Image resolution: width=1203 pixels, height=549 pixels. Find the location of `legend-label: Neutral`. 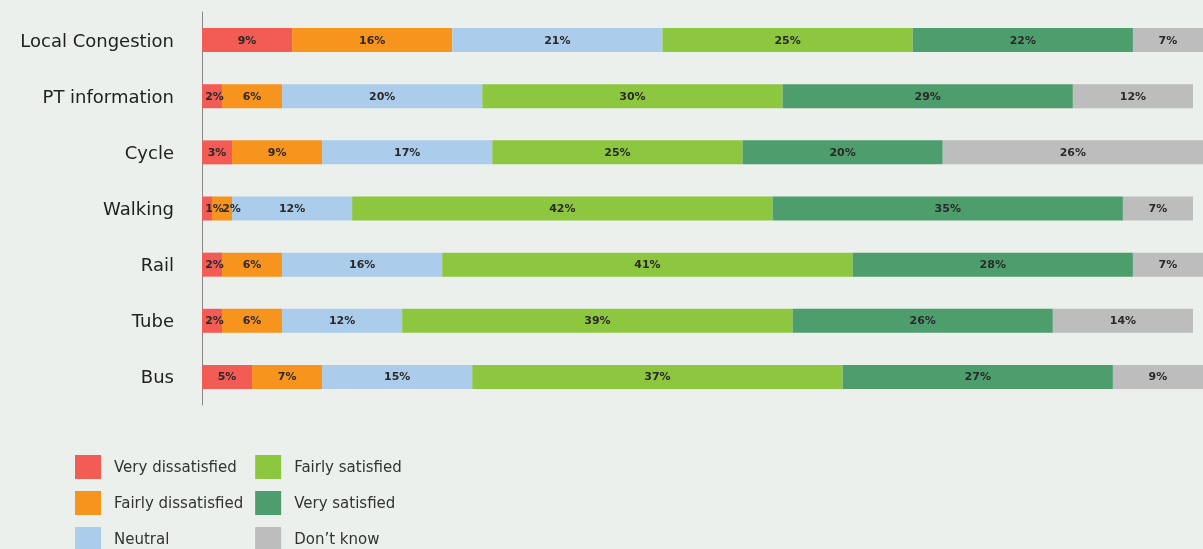

legend-label: Neutral is located at coordinates (142, 539).